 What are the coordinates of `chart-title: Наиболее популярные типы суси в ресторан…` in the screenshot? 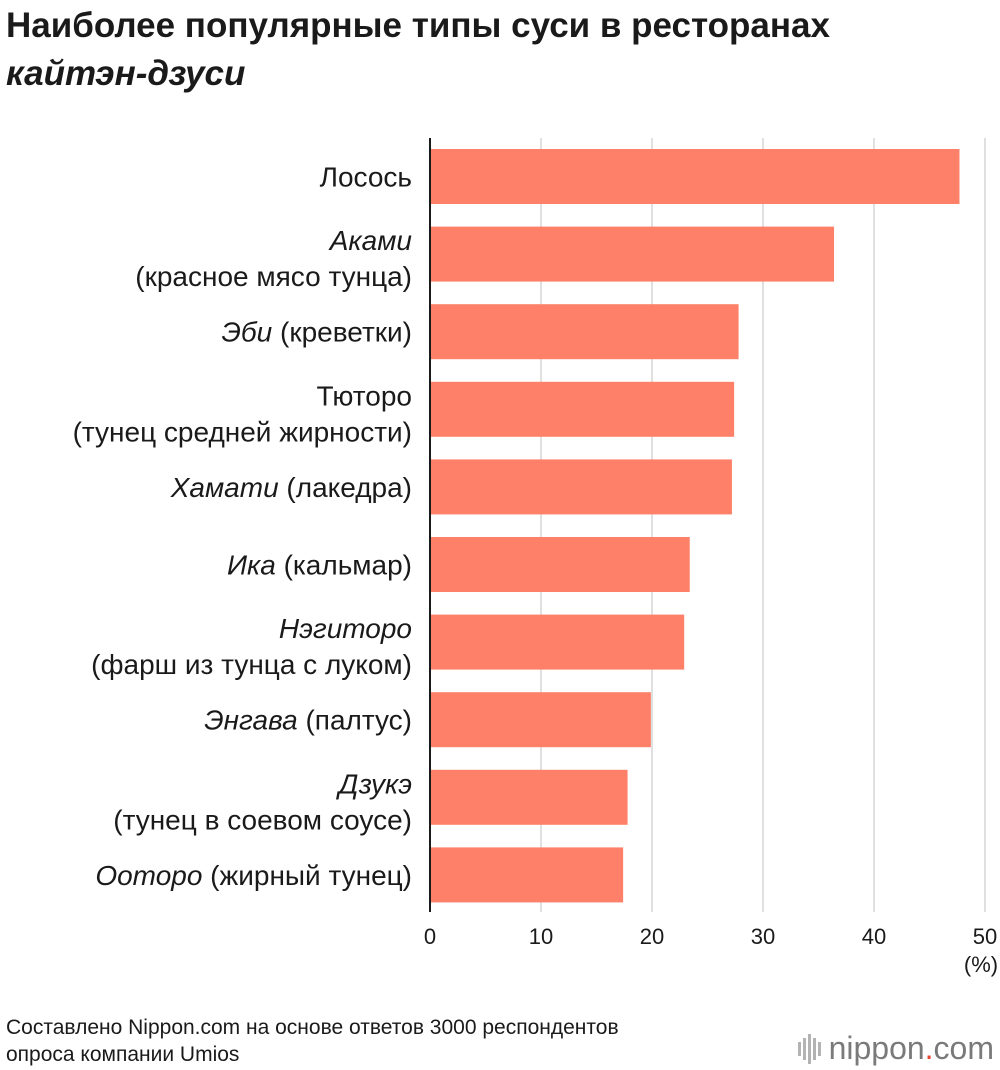 It's located at (501, 50).